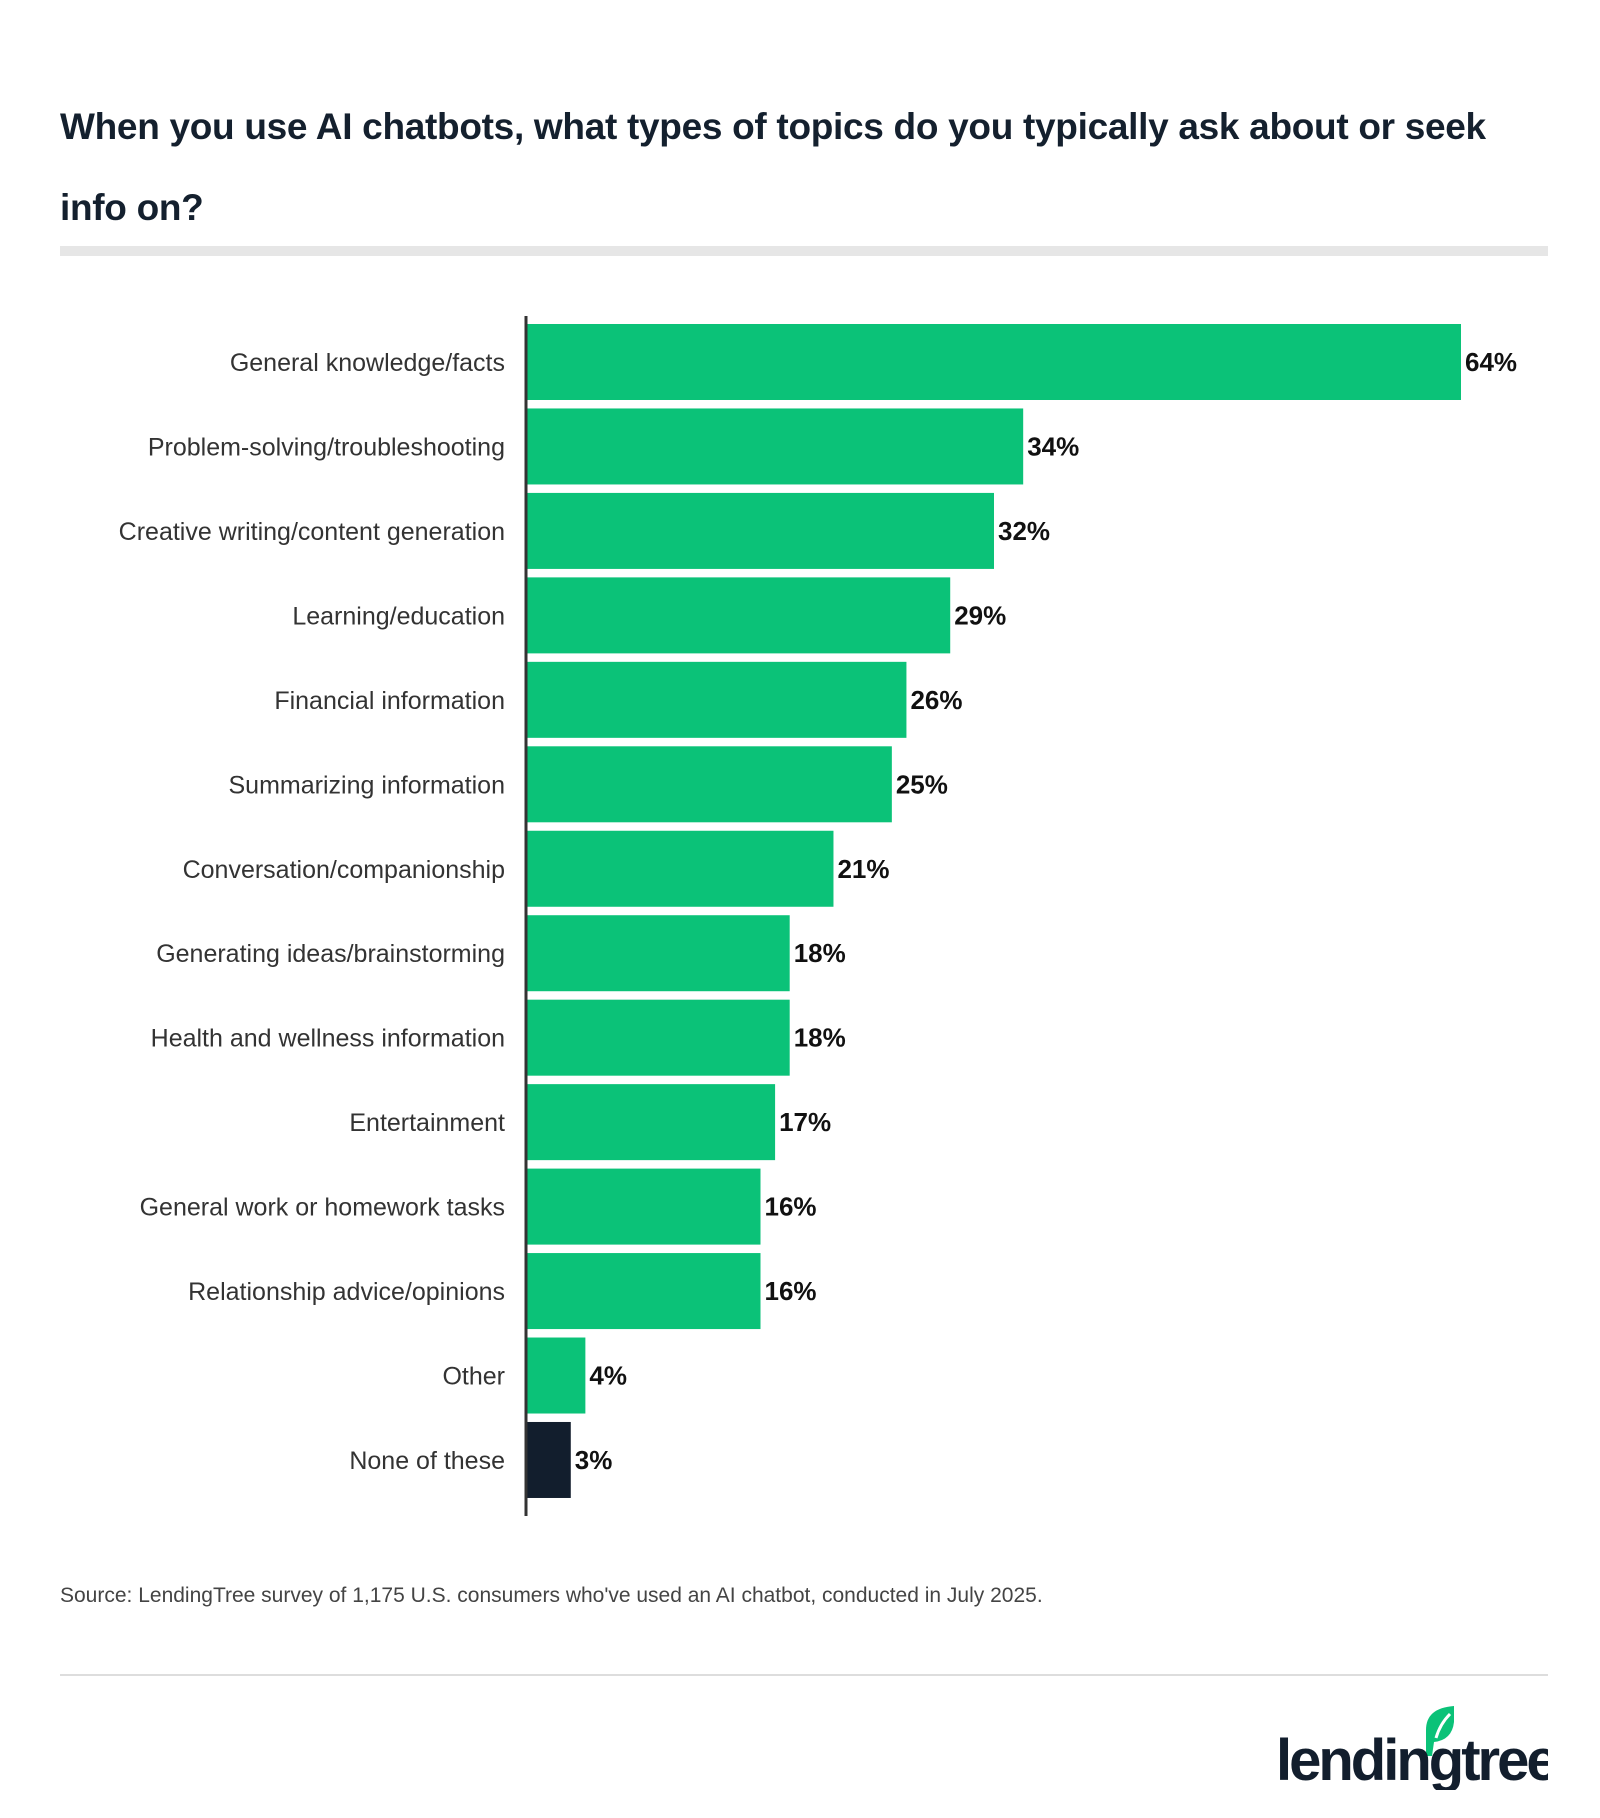 Image resolution: width=1600 pixels, height=1818 pixels. Describe the element at coordinates (1412, 1759) in the screenshot. I see `svg-text: lendingtree` at that location.